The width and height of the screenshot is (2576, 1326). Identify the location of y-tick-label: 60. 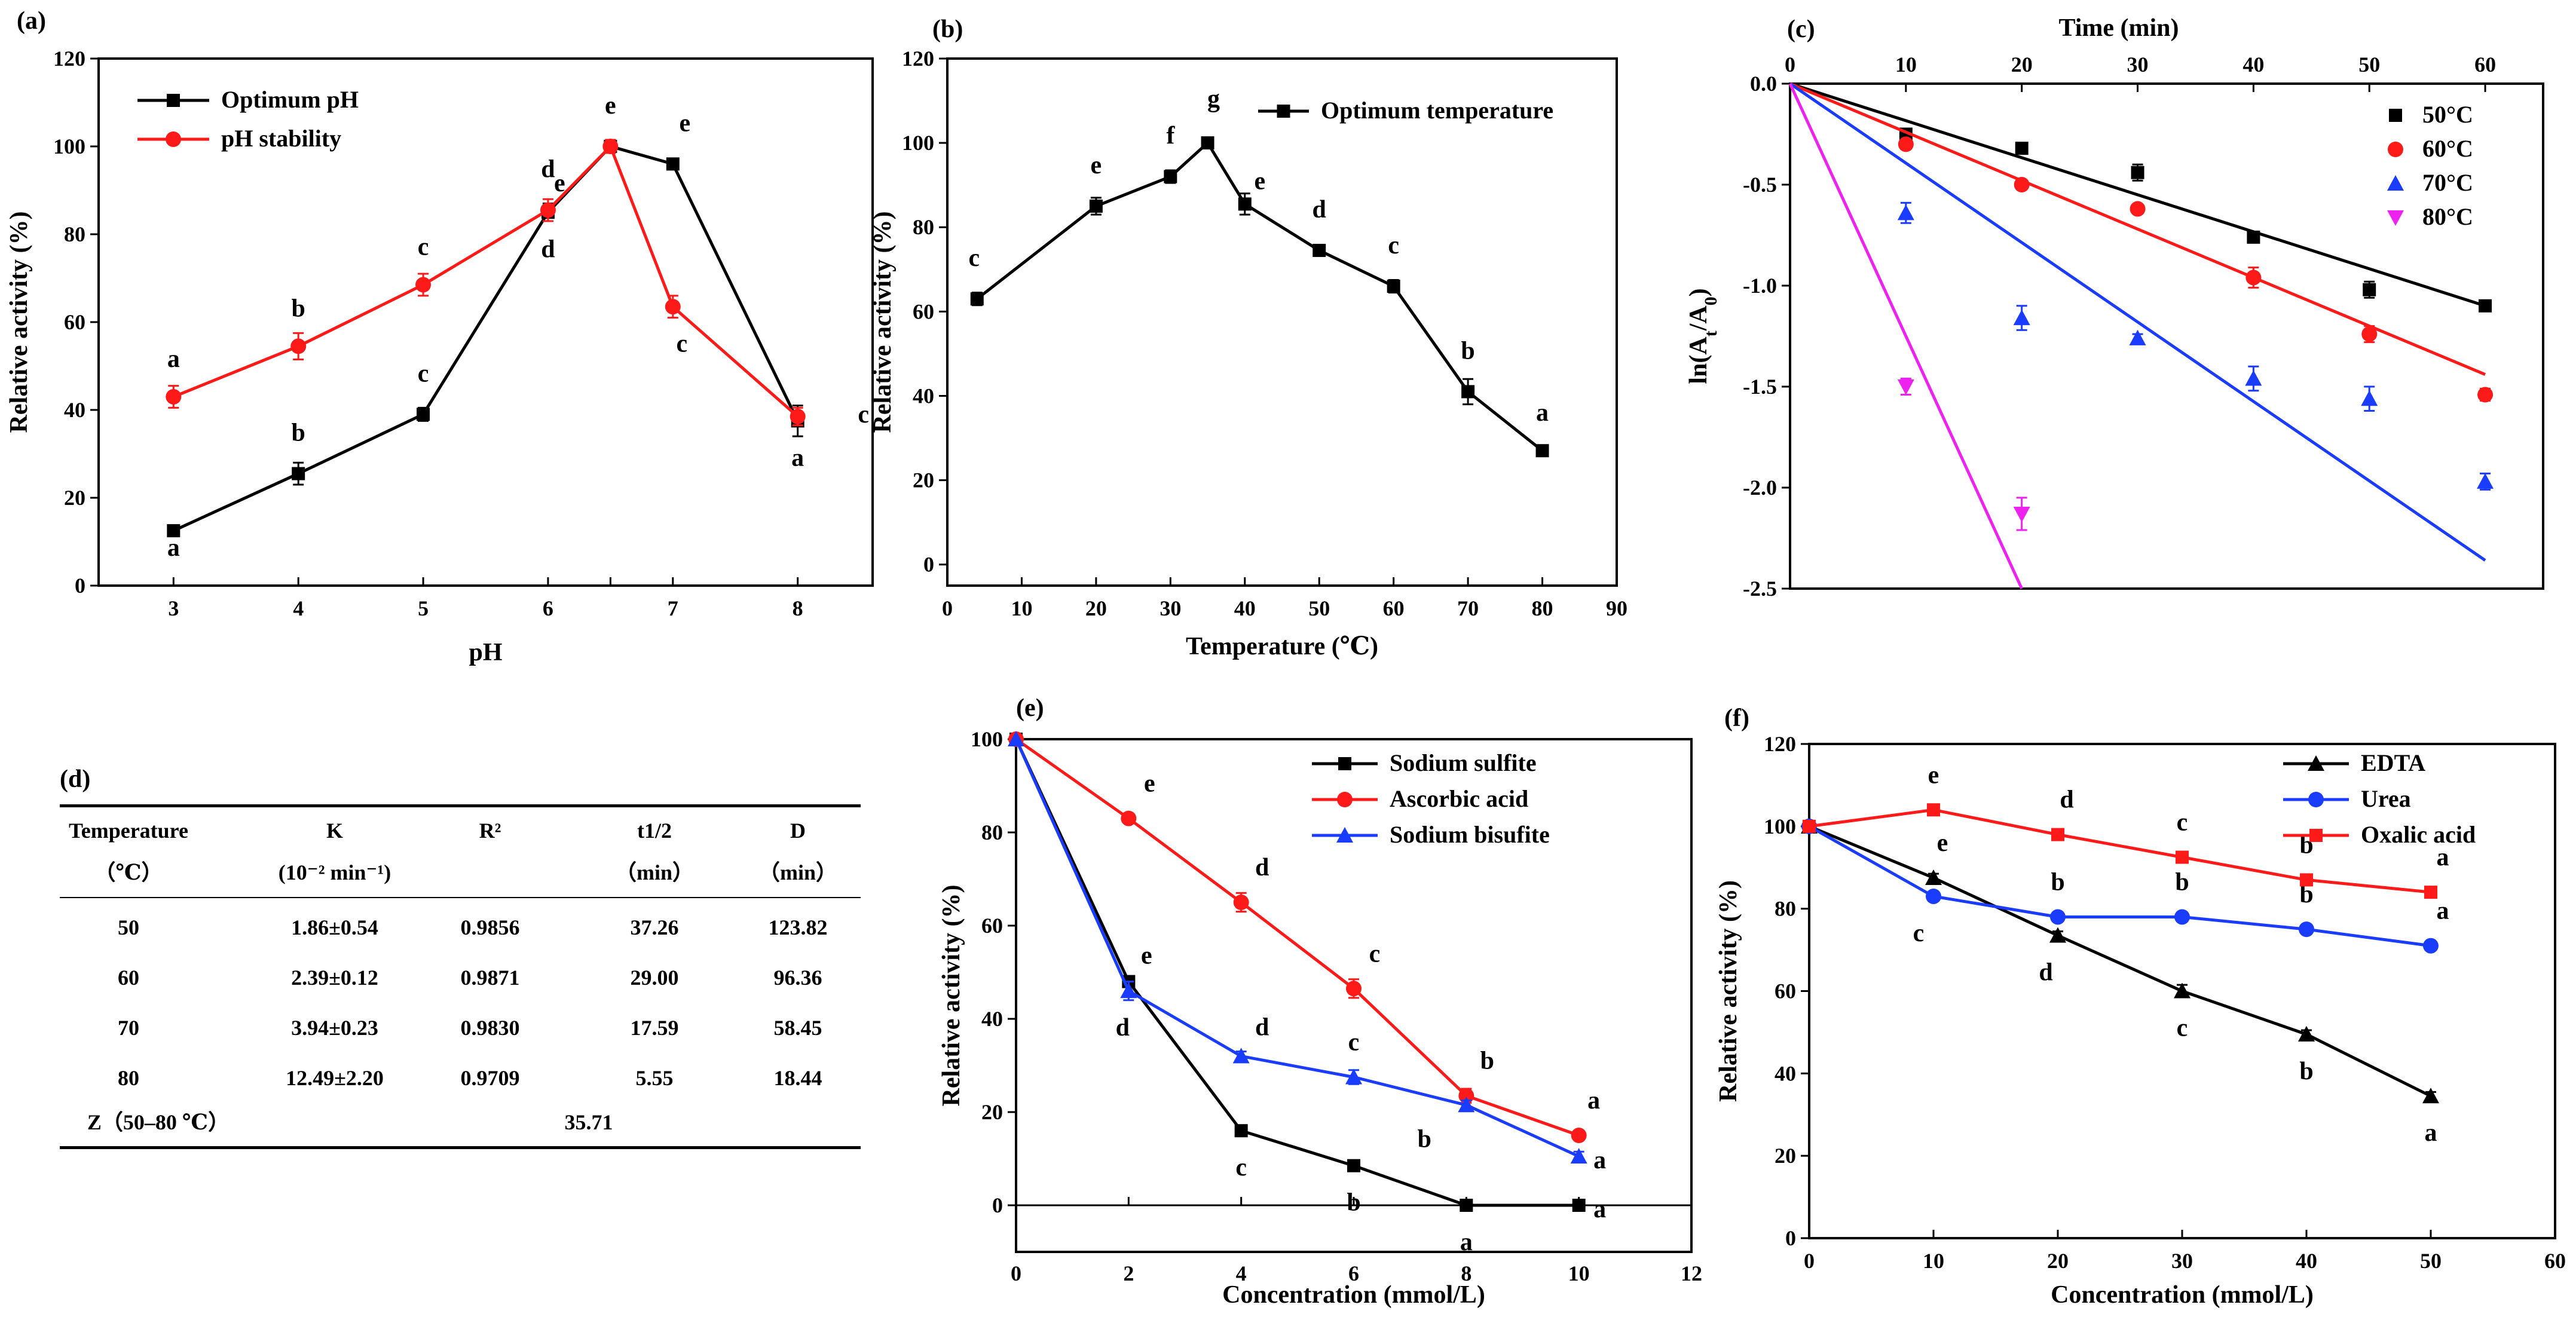
(923, 311).